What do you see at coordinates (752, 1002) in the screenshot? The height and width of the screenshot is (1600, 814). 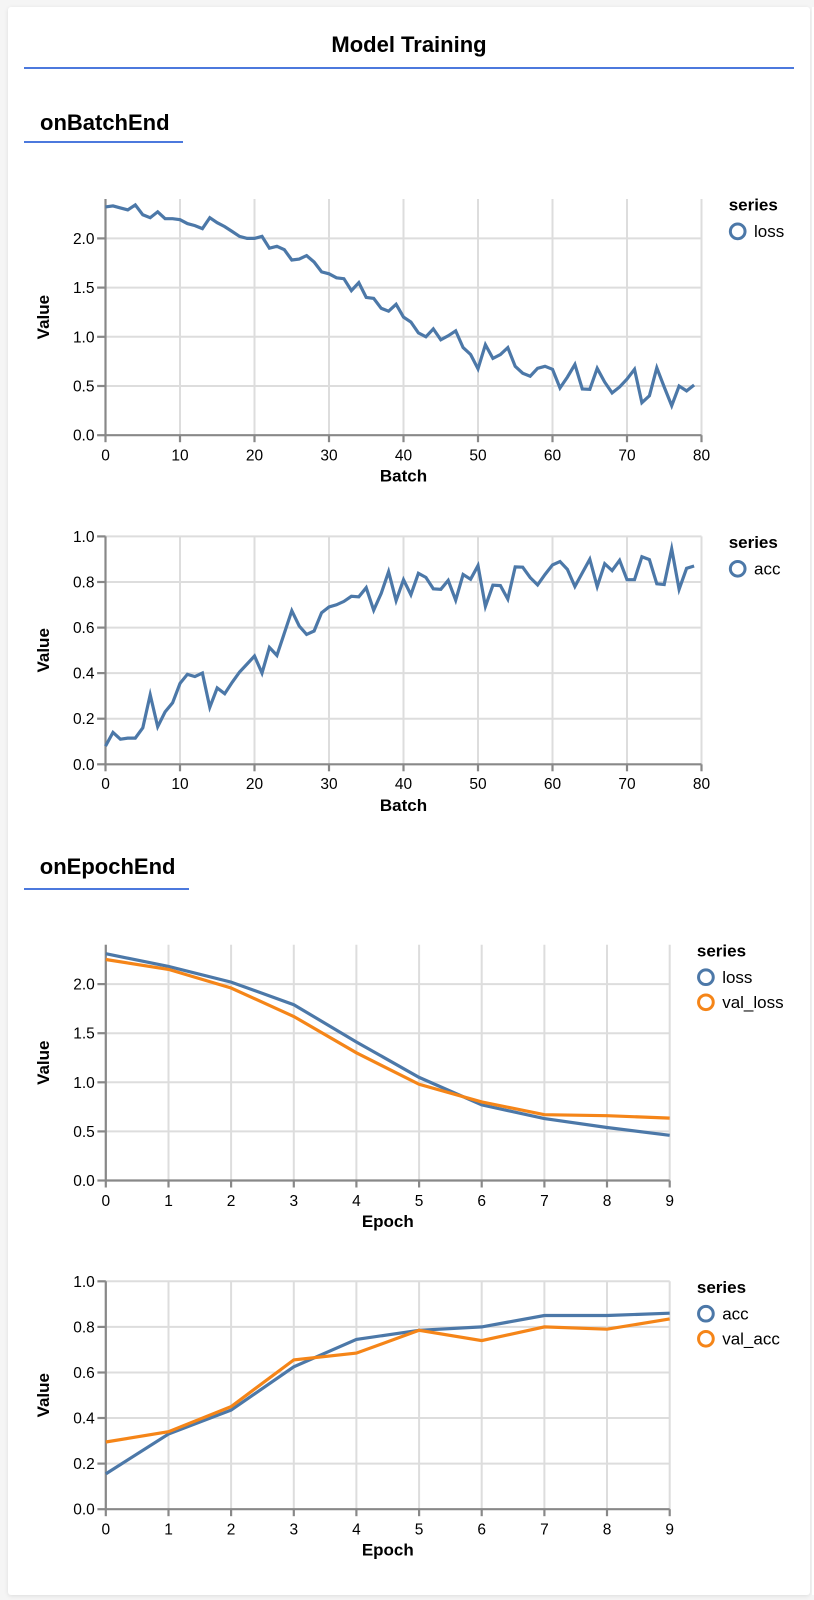 I see `svg-text: val_loss` at bounding box center [752, 1002].